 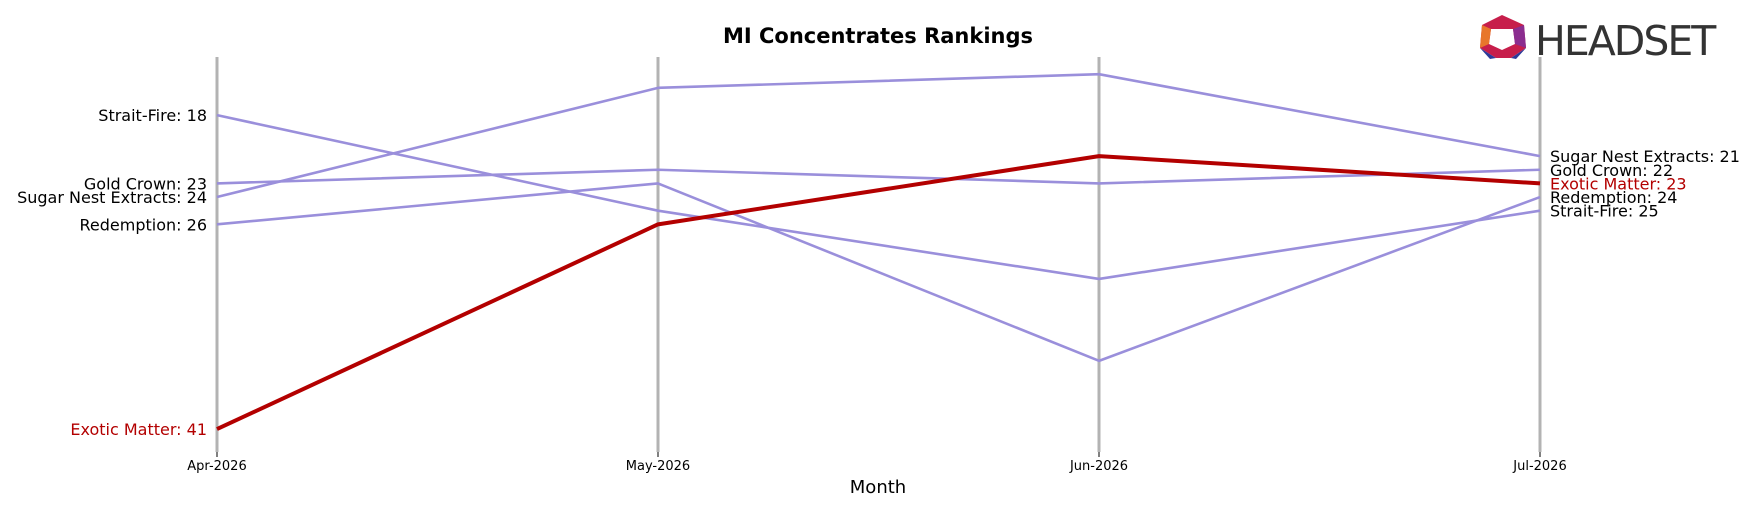 I want to click on start-label: Exotic Matter: 41, so click(x=138, y=429).